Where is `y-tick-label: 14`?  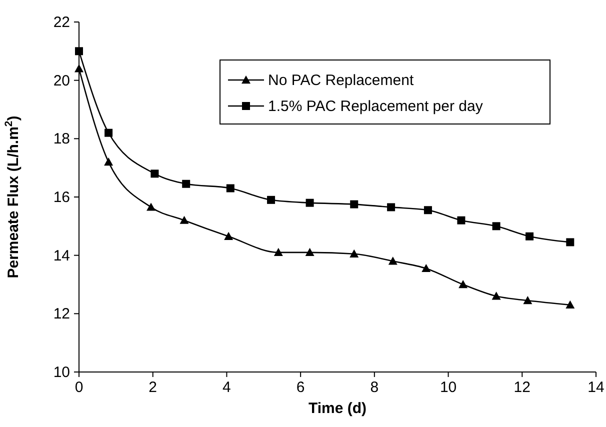
y-tick-label: 14 is located at coordinates (61, 255).